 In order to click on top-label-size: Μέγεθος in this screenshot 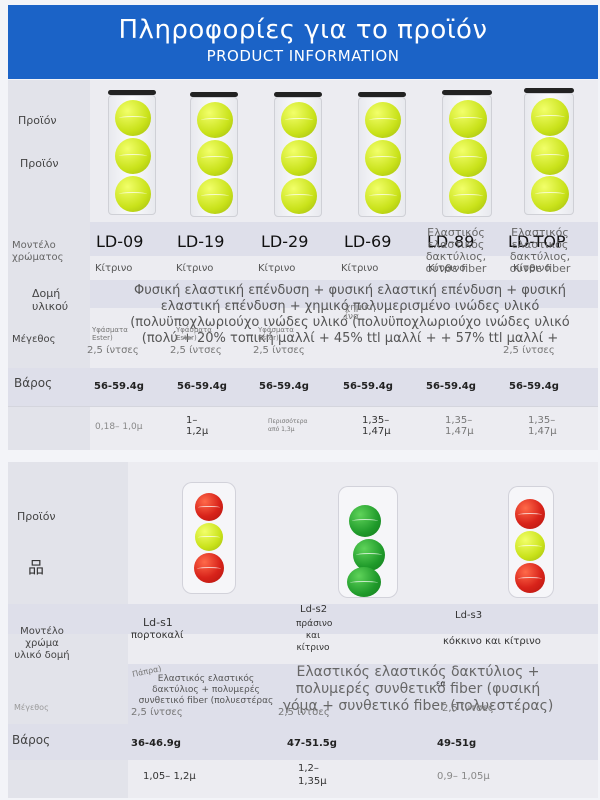, I will do `click(34, 339)`.